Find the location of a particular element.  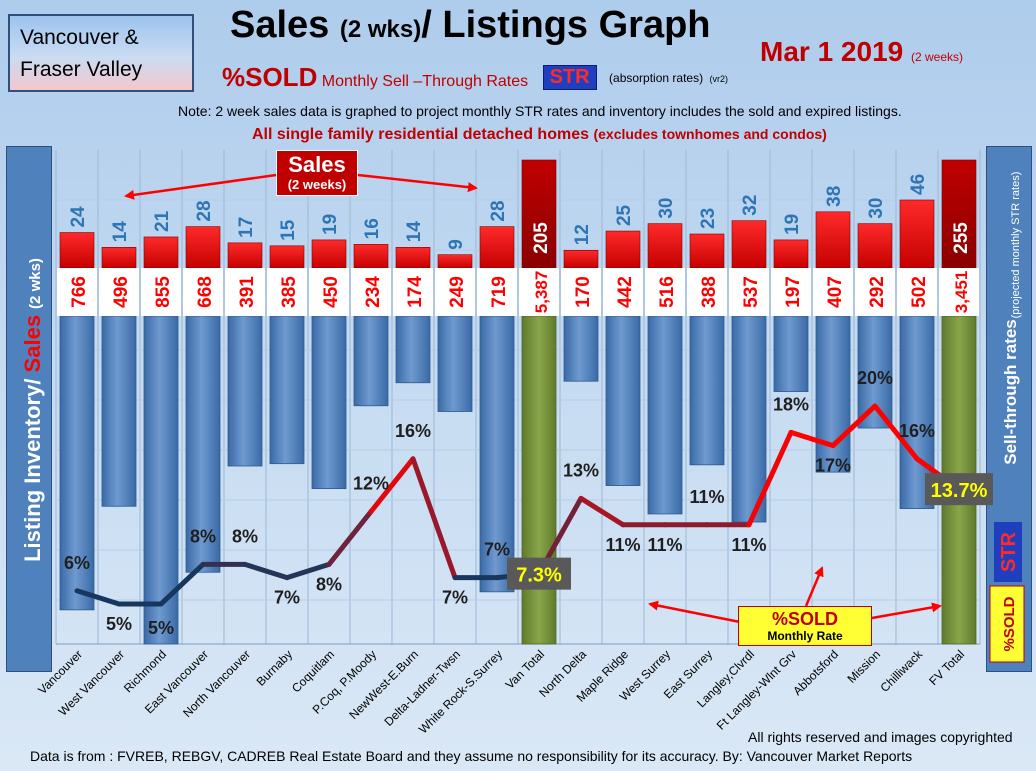

sold-label: 18% is located at coordinates (791, 404).